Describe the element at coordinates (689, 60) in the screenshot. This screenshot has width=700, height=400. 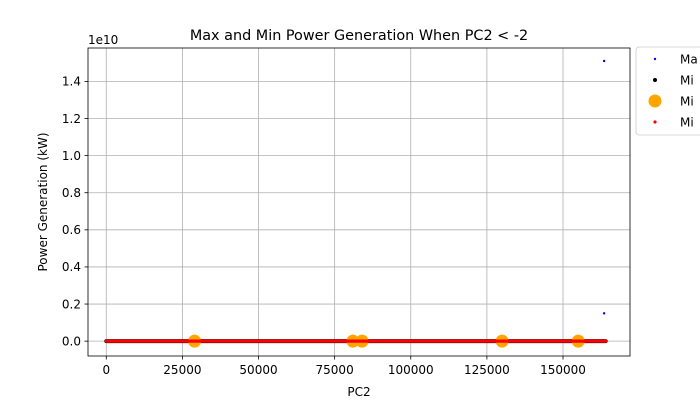
I see `legend-label: Ma` at that location.